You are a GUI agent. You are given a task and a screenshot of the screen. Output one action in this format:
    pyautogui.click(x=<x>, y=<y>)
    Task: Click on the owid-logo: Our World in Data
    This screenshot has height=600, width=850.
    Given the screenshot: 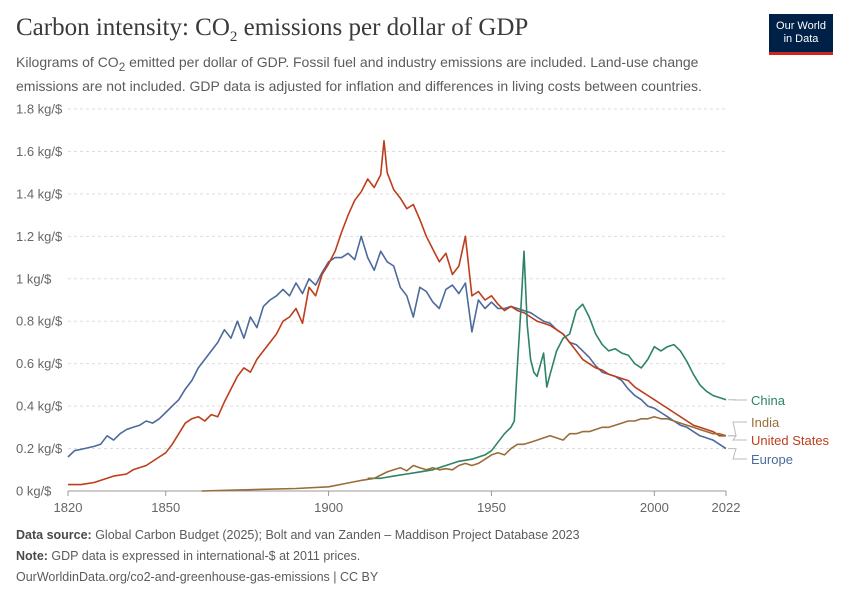 What is the action you would take?
    pyautogui.click(x=801, y=34)
    